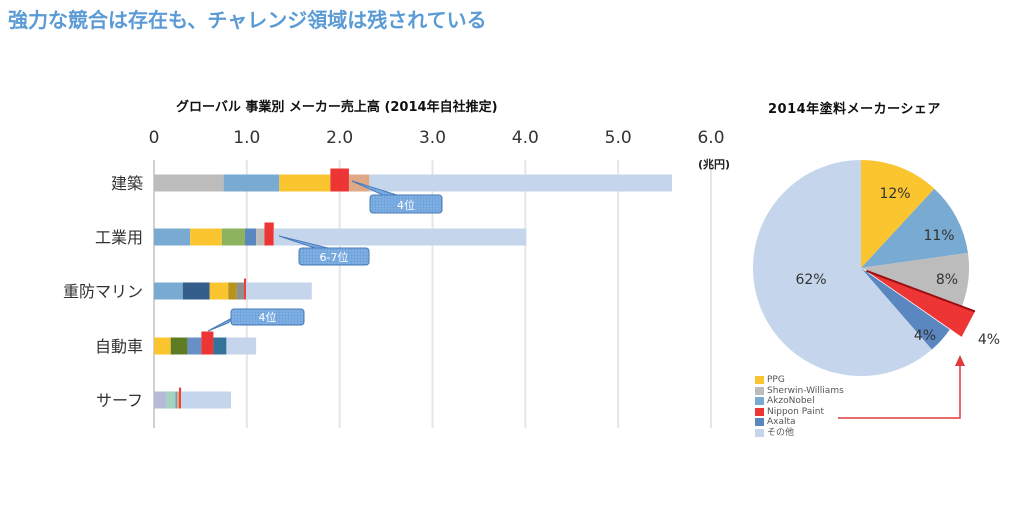 The width and height of the screenshot is (1011, 516). Describe the element at coordinates (799, 380) in the screenshot. I see `legend-item: PPG` at that location.